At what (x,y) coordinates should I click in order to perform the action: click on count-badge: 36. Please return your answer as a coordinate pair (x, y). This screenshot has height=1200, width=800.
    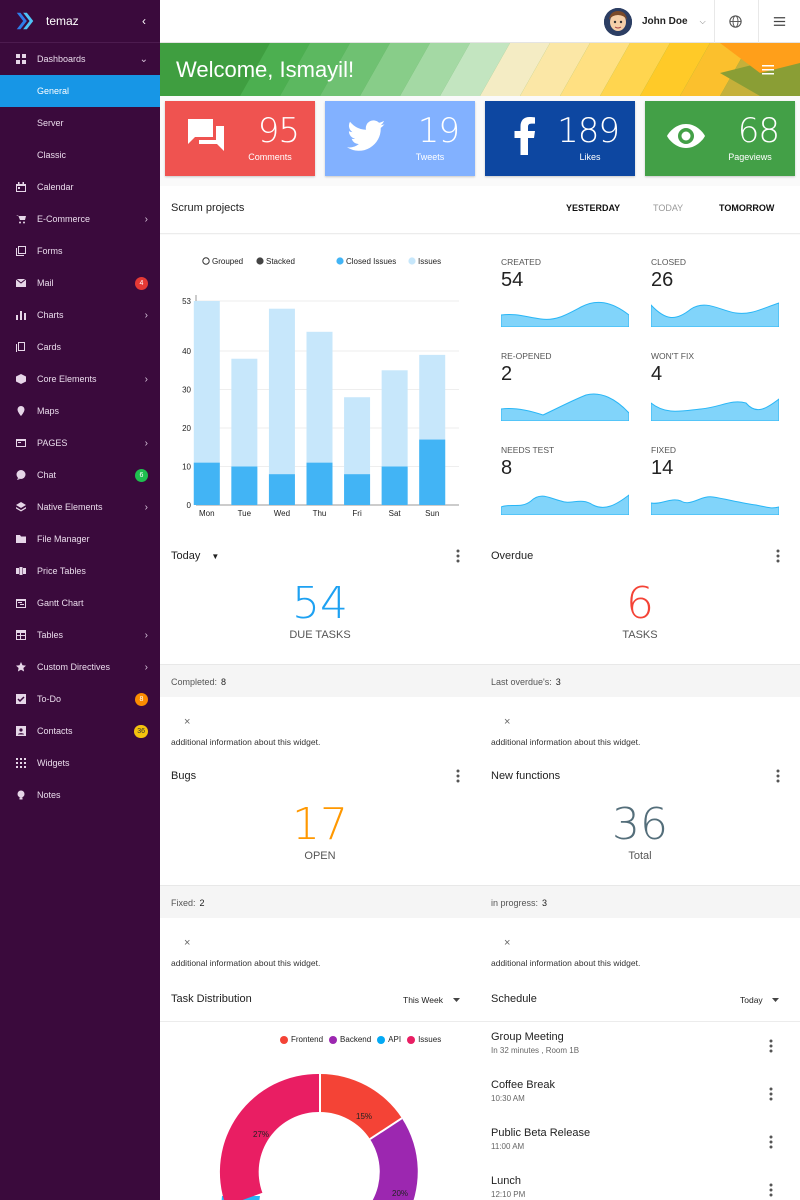
    Looking at the image, I should click on (141, 731).